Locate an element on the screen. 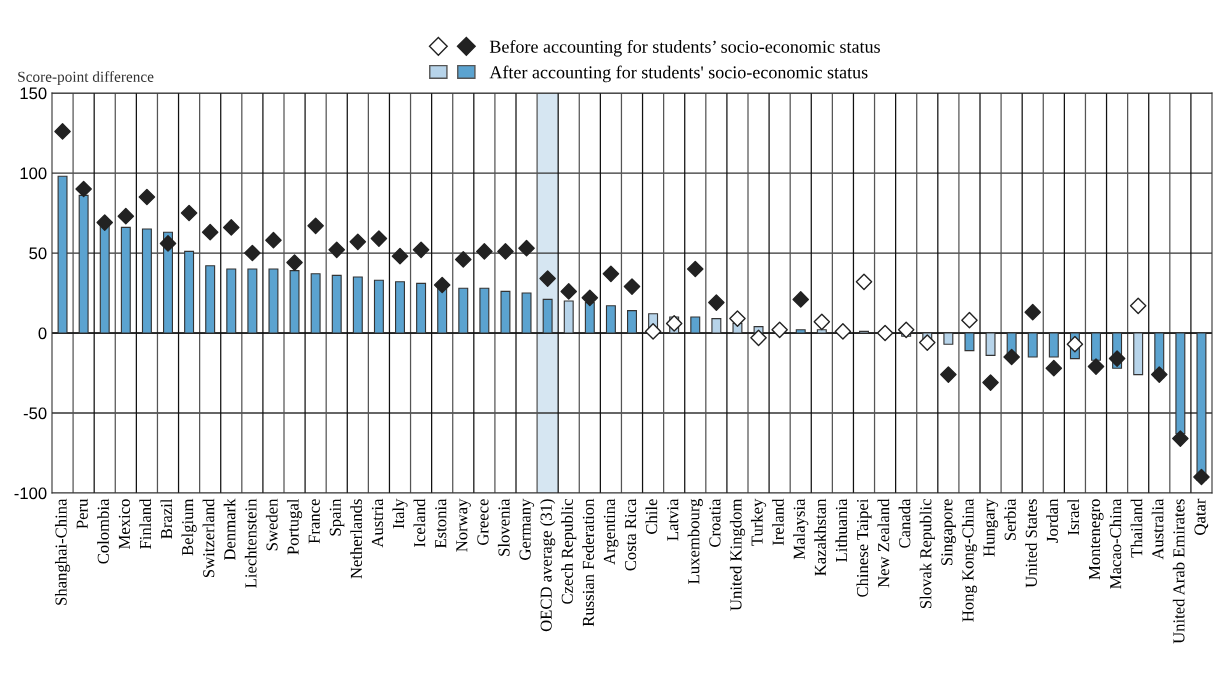 The height and width of the screenshot is (689, 1221). x-tick-label: Sweden is located at coordinates (271, 524).